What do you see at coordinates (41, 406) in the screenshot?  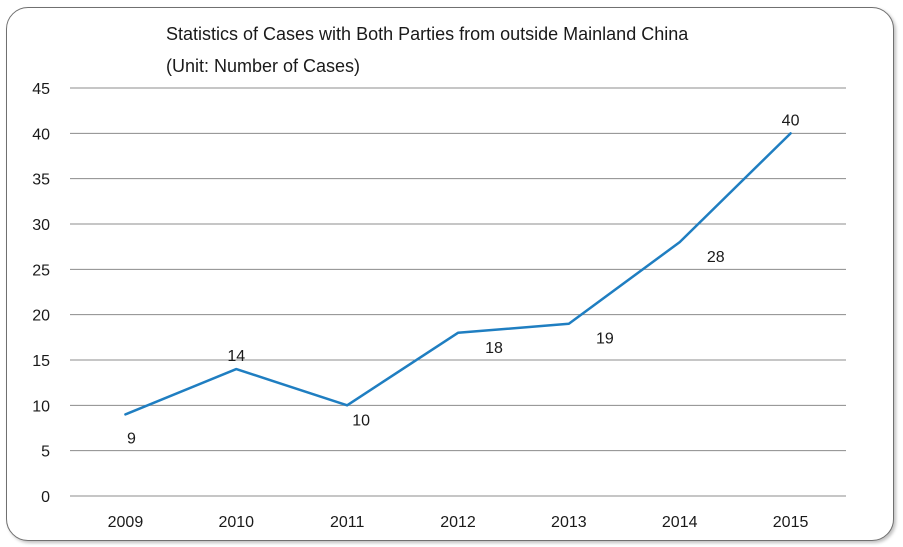 I see `y-tick-label: 10` at bounding box center [41, 406].